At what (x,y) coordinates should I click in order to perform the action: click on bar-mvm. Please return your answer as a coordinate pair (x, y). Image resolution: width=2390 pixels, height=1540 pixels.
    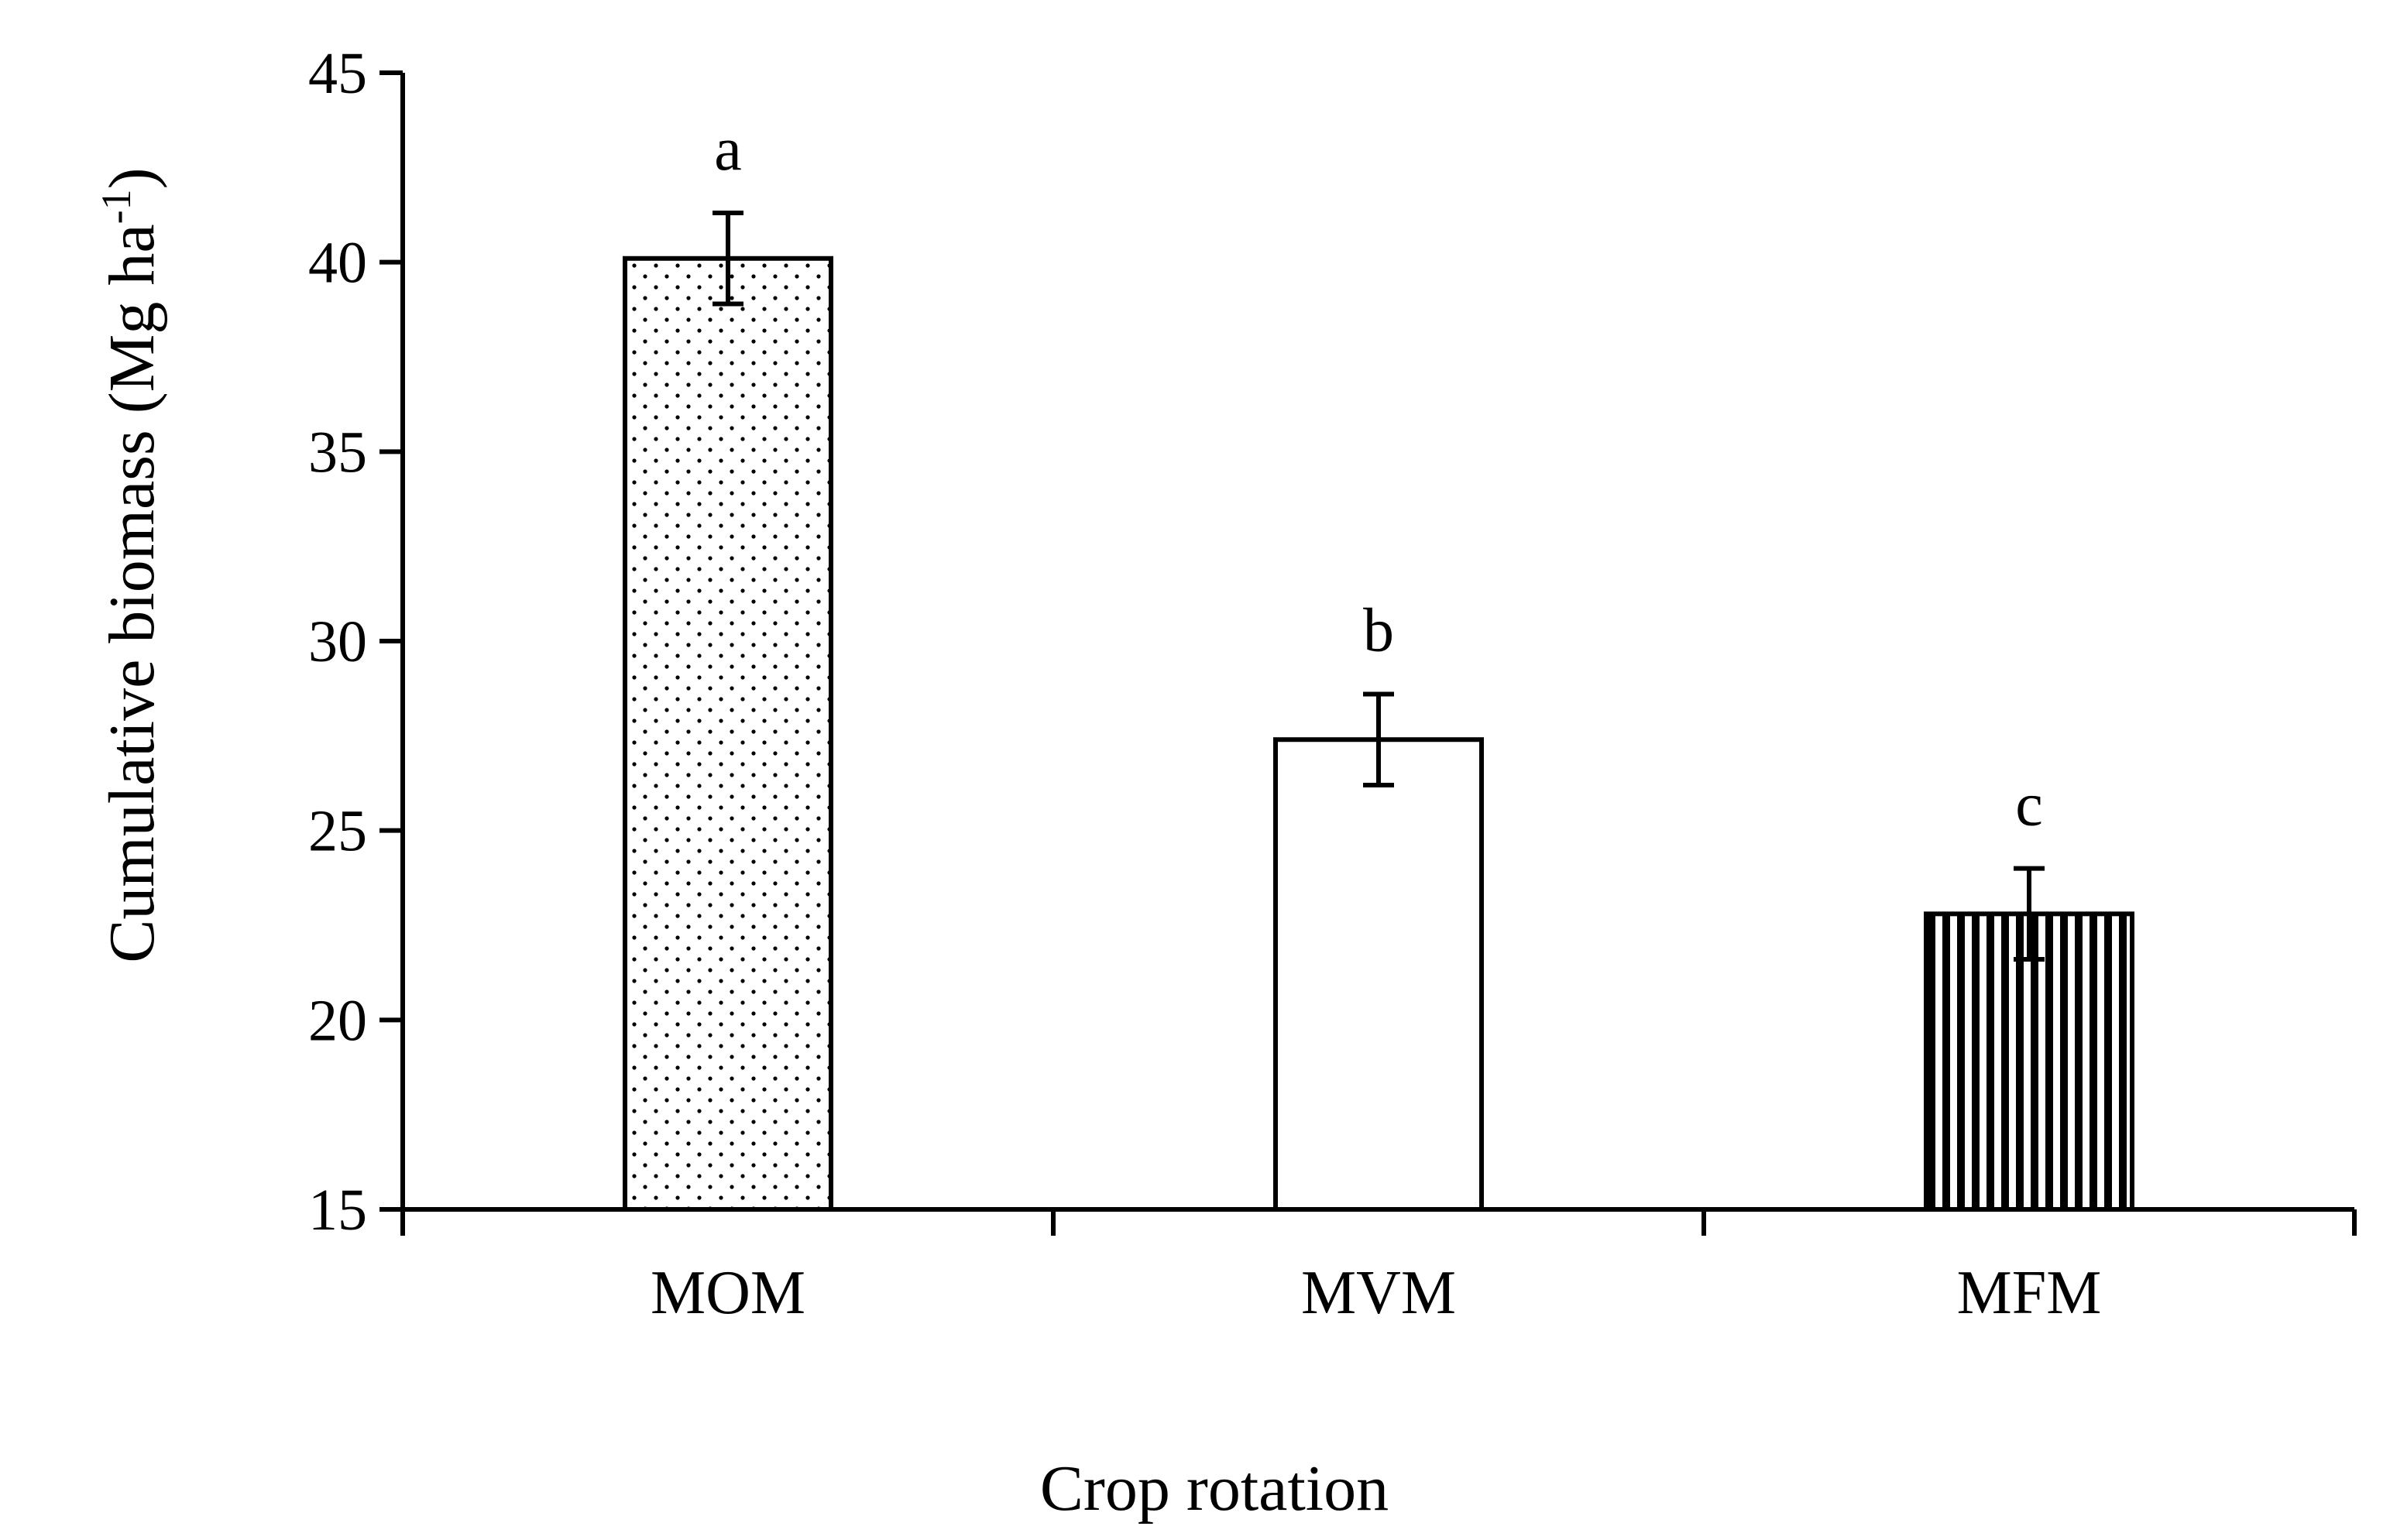
    Looking at the image, I should click on (1378, 974).